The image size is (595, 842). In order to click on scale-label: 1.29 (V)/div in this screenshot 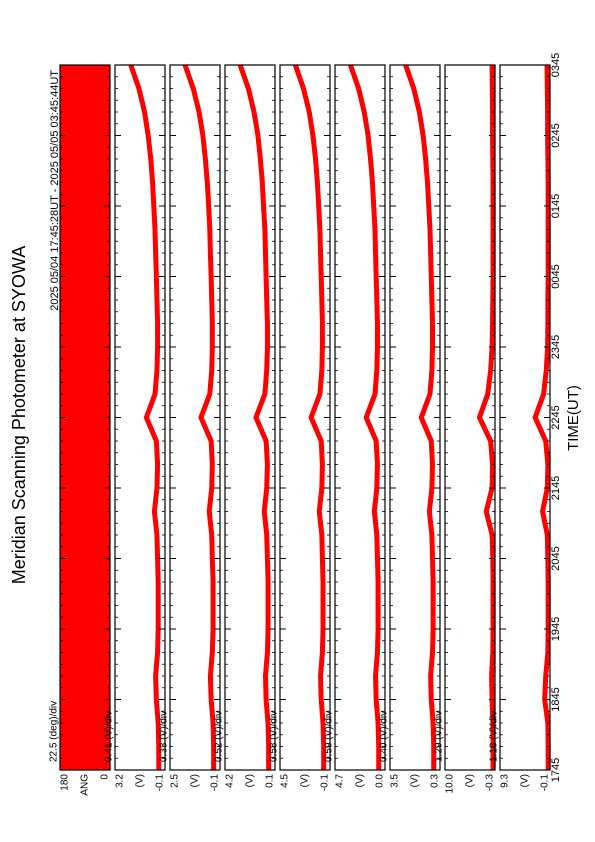, I will do `click(439, 736)`.